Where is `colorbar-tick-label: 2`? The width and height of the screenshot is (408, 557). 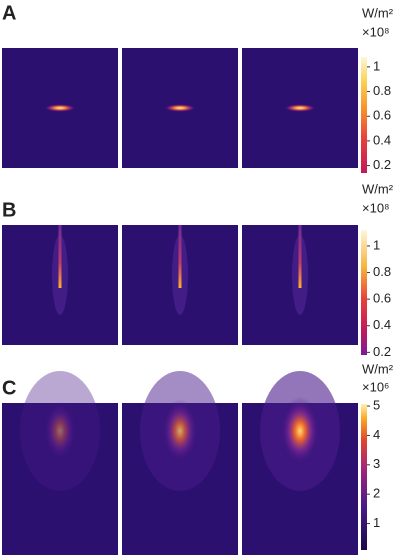 colorbar-tick-label: 2 is located at coordinates (376, 493).